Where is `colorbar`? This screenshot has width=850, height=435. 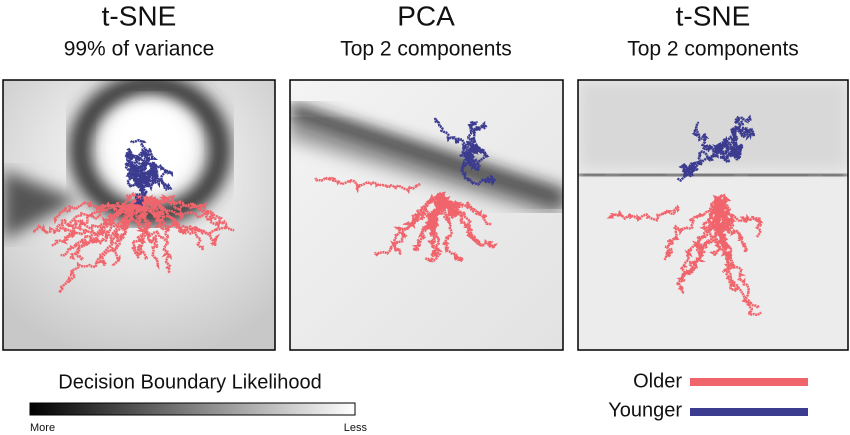
colorbar is located at coordinates (192, 409).